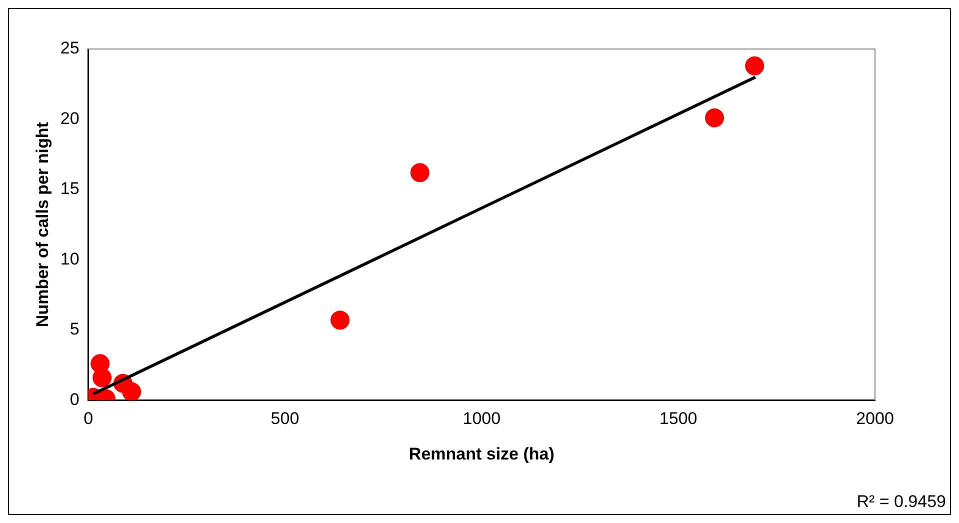 The image size is (959, 523). Describe the element at coordinates (89, 418) in the screenshot. I see `x-tick-label: 0` at that location.